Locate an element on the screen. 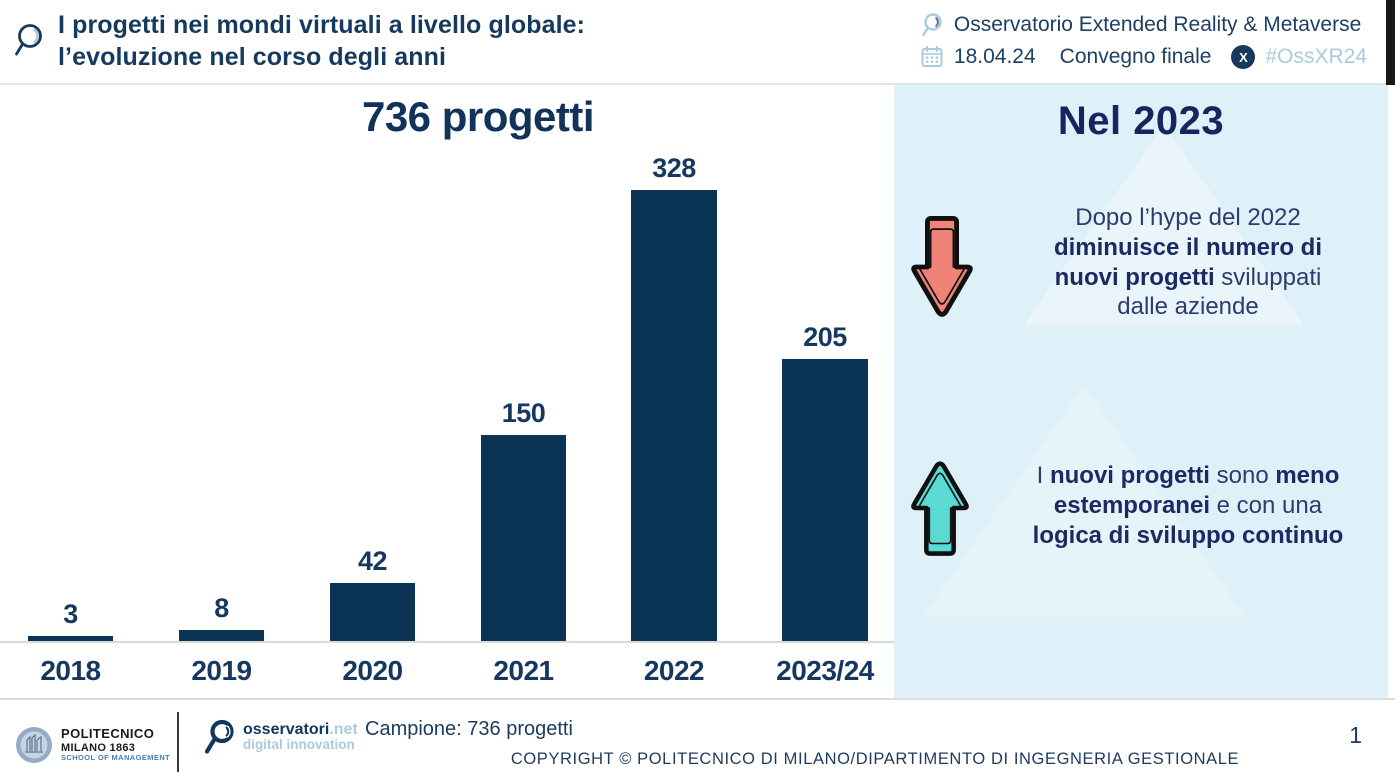  event-date: 18.04.24 is located at coordinates (994, 56).